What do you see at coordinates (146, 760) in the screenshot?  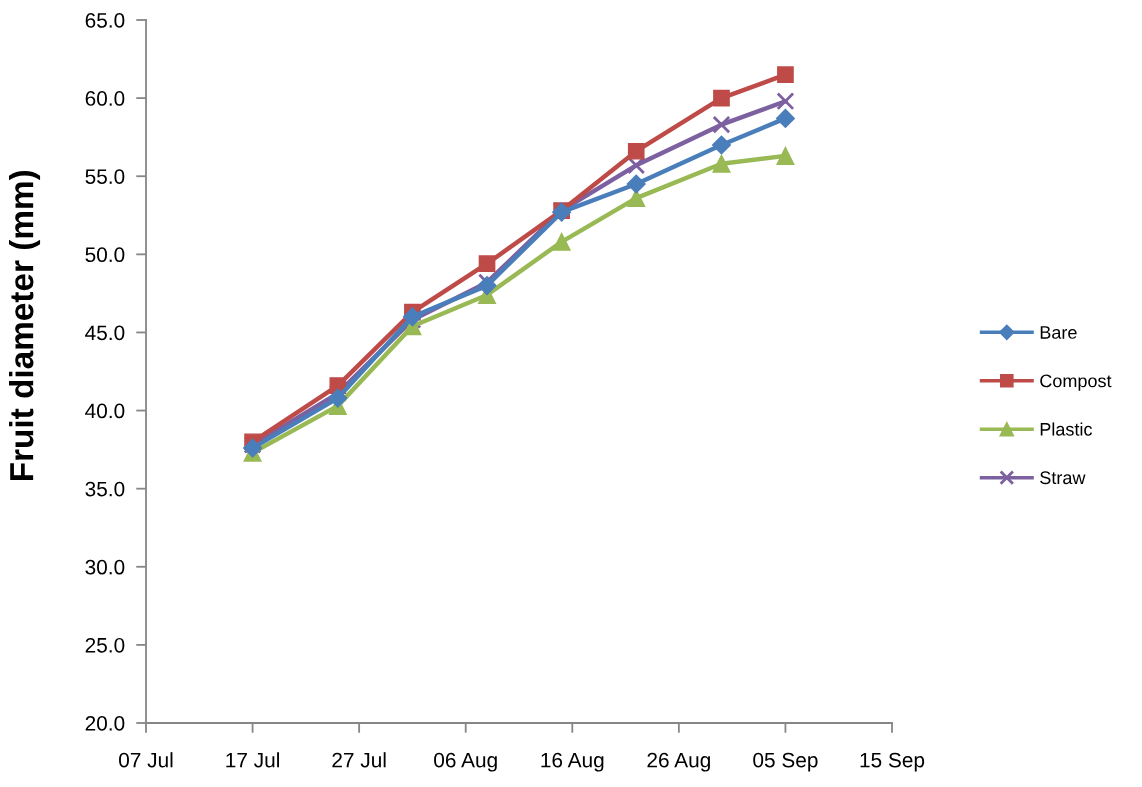 I see `x-tick-label: 07 Jul` at bounding box center [146, 760].